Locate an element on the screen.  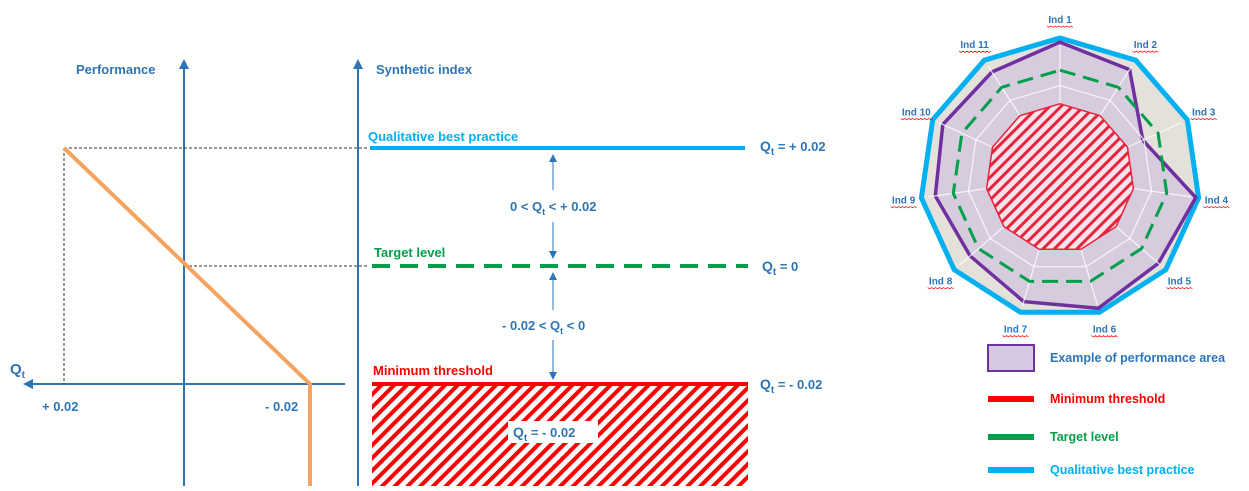
range-lower-label: - 0.02 < Qt < 0 is located at coordinates (543, 327).